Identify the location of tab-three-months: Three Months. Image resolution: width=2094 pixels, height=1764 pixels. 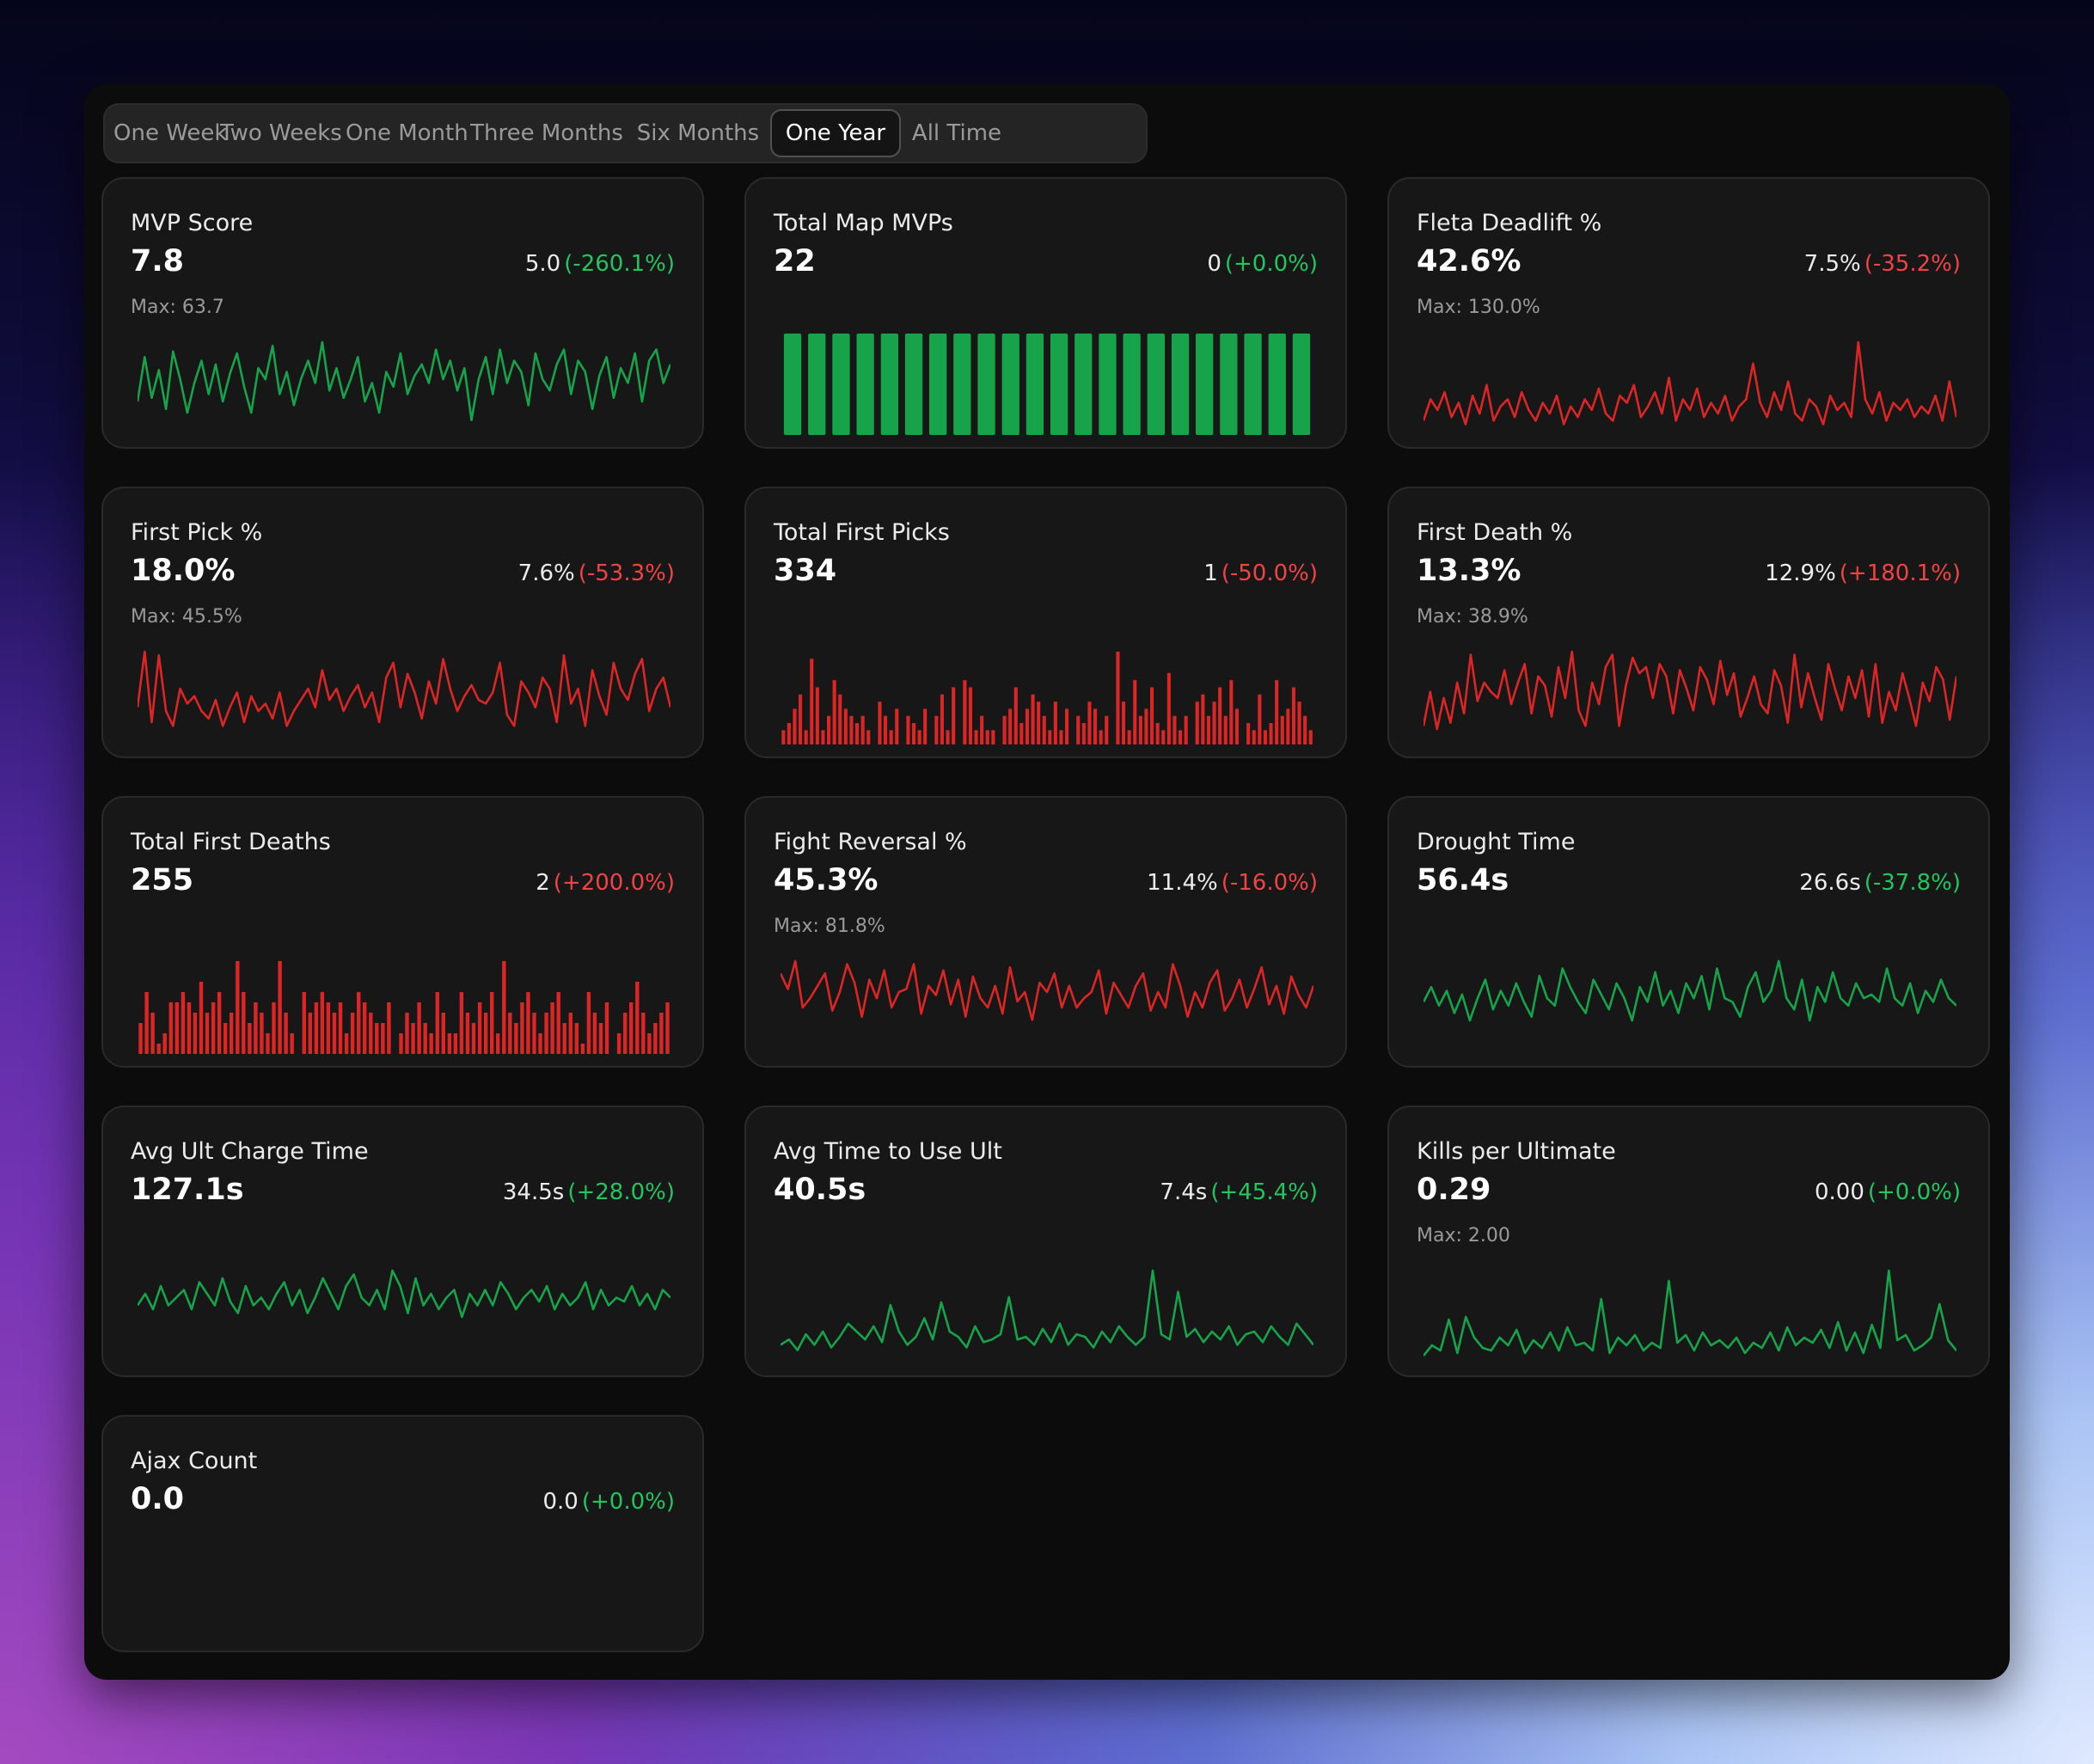
(546, 133).